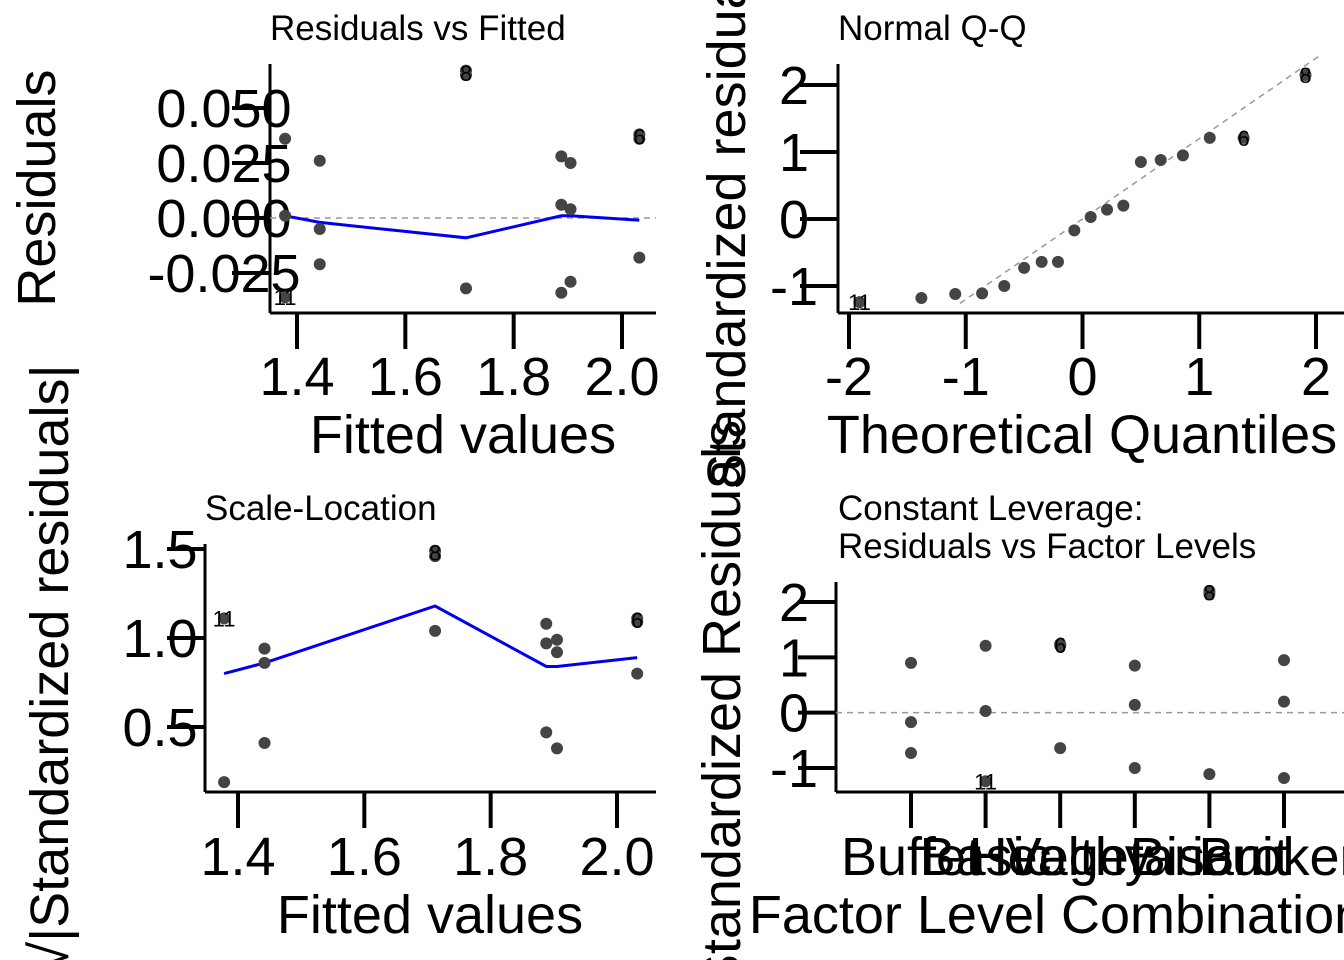 Image resolution: width=1344 pixels, height=960 pixels. What do you see at coordinates (727, 245) in the screenshot?
I see `y-axis-label: Standardized residuals` at bounding box center [727, 245].